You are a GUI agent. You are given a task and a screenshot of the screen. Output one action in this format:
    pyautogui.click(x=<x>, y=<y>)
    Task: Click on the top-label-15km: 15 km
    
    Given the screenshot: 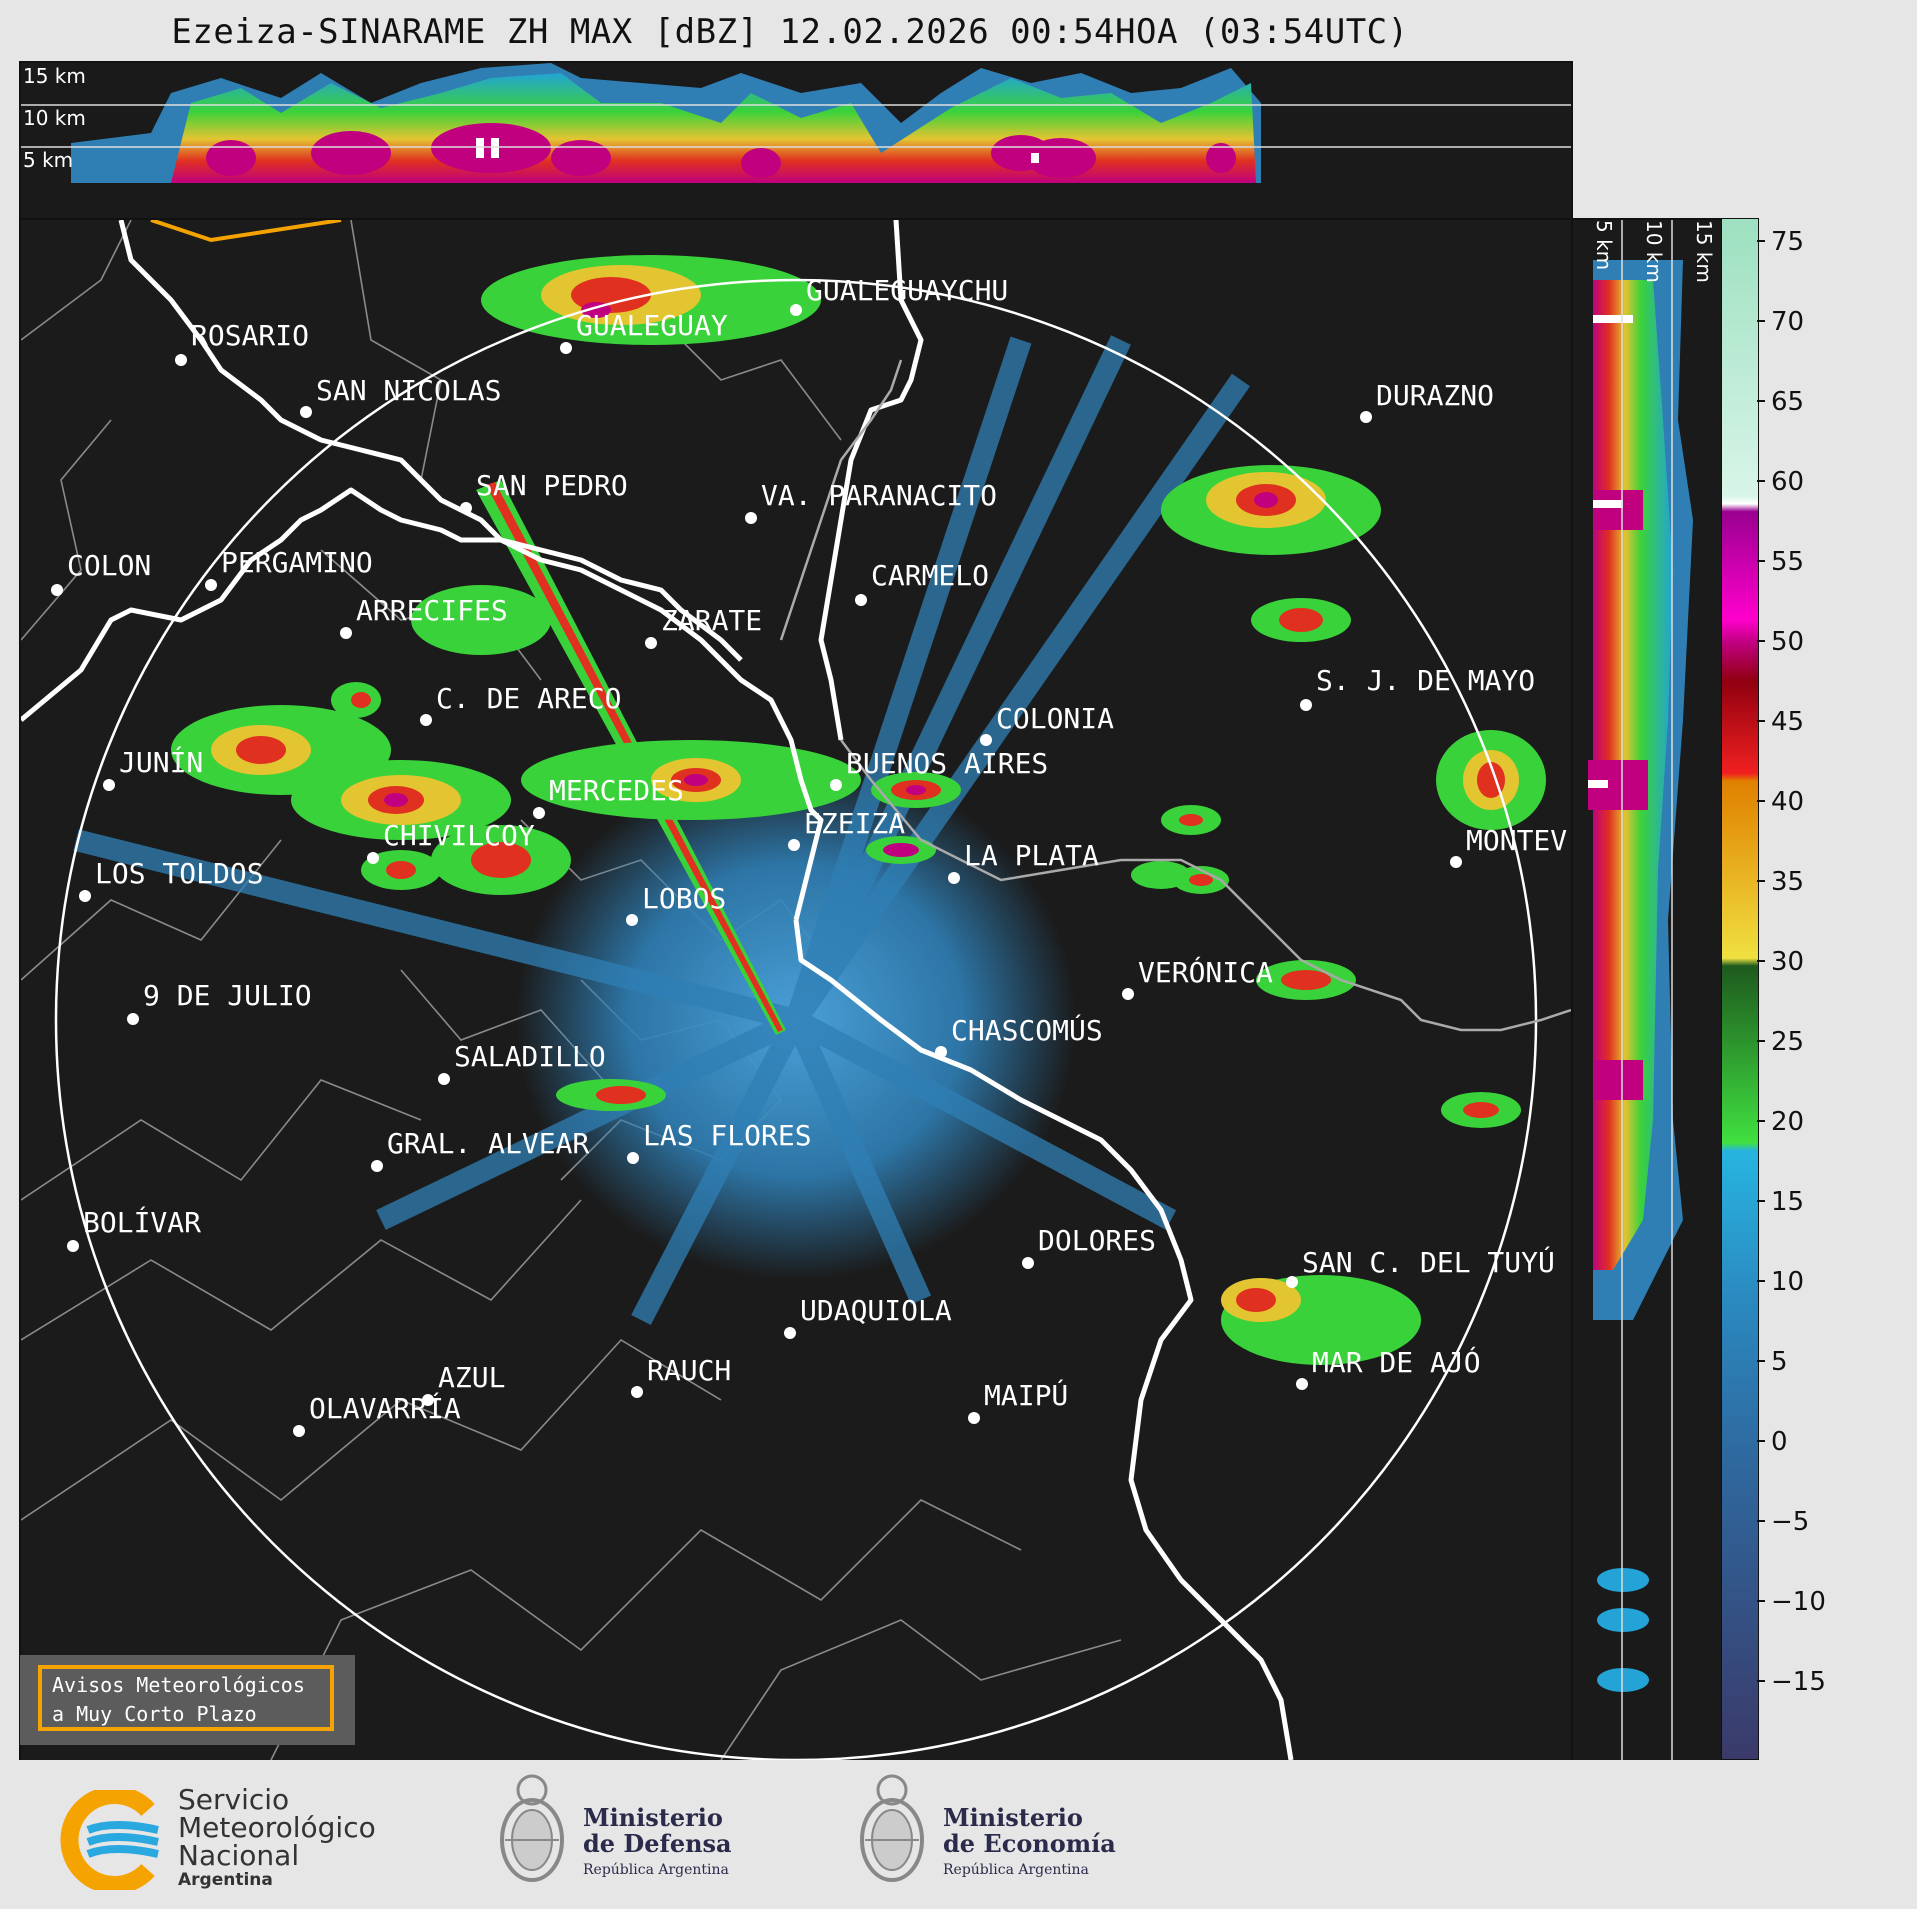 What is the action you would take?
    pyautogui.click(x=54, y=76)
    